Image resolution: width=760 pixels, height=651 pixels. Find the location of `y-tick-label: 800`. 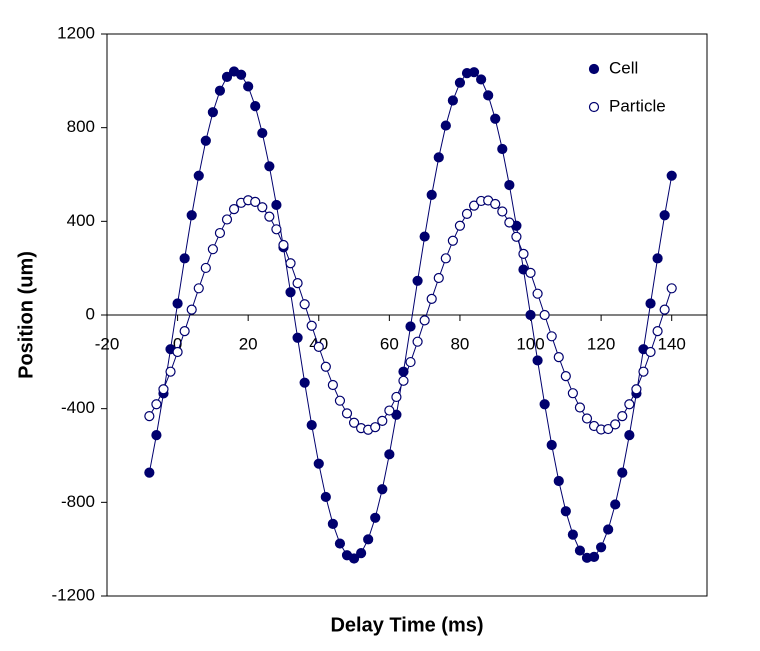

y-tick-label: 800 is located at coordinates (81, 126).